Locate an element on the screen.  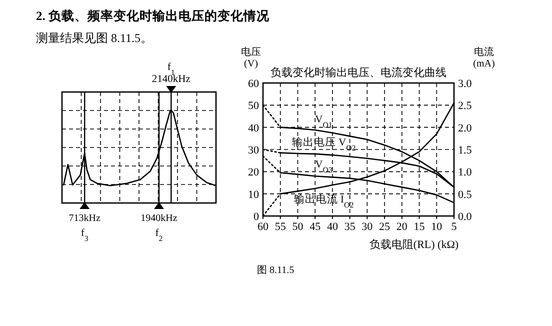
series-label: V$_{O3}$ is located at coordinates (323, 167).